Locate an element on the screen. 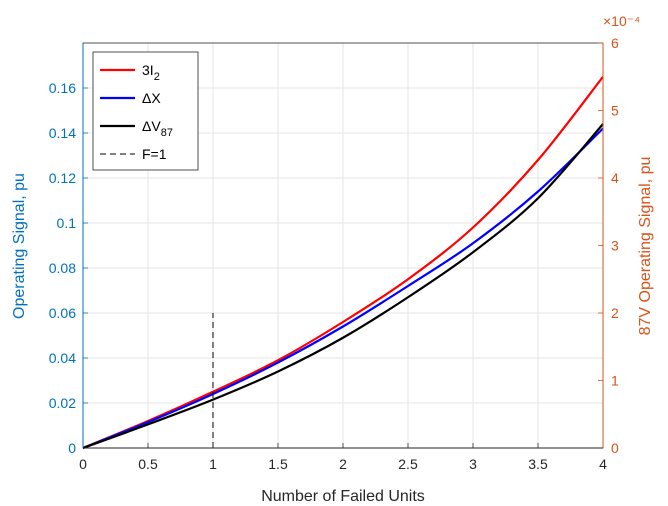 The image size is (668, 506). legend-items: 3I2 ΔX ΔV87 F=1 is located at coordinates (136, 112).